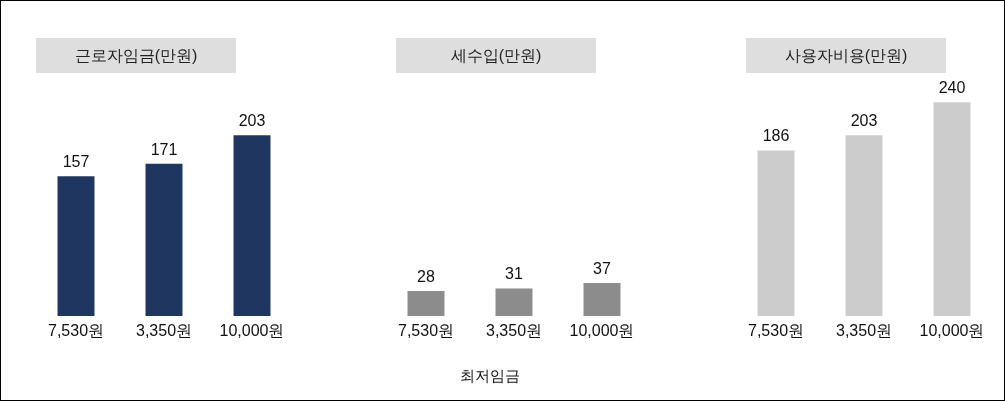 Image resolution: width=1005 pixels, height=401 pixels. What do you see at coordinates (164, 149) in the screenshot?
I see `data-label: 171` at bounding box center [164, 149].